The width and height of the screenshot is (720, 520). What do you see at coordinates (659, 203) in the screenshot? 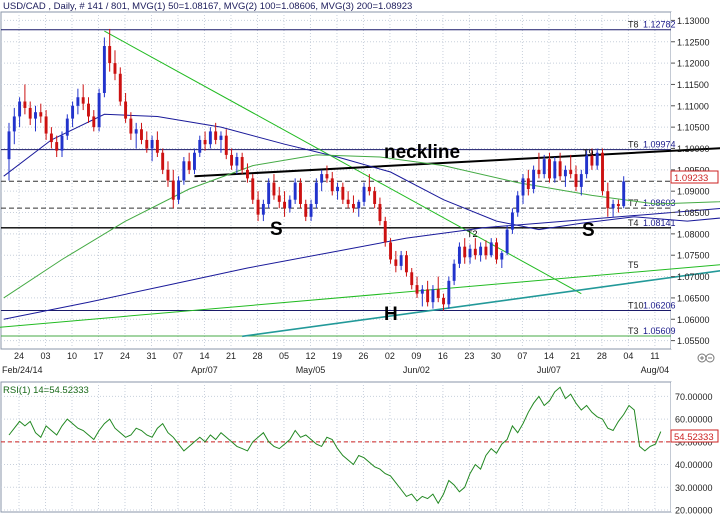
I see `level-value-t7: 1.08603` at bounding box center [659, 203].